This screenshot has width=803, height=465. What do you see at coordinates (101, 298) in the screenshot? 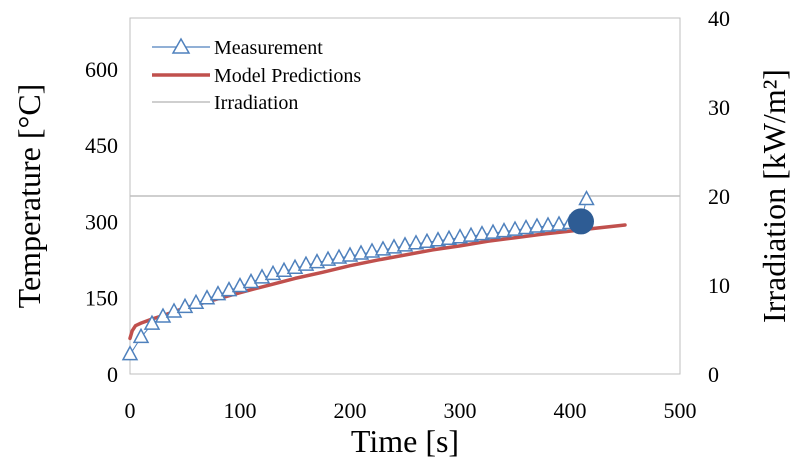
I see `y-tick-label: 150` at bounding box center [101, 298].